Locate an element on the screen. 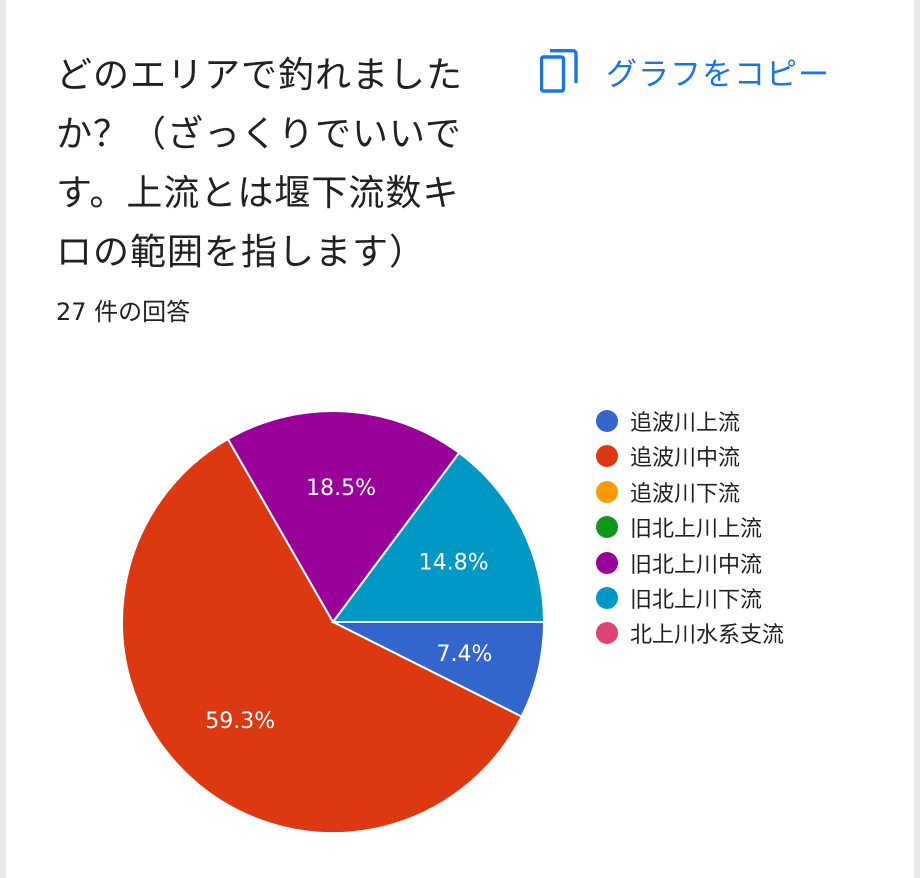  legend-item: 北上川水系支流 is located at coordinates (690, 633).